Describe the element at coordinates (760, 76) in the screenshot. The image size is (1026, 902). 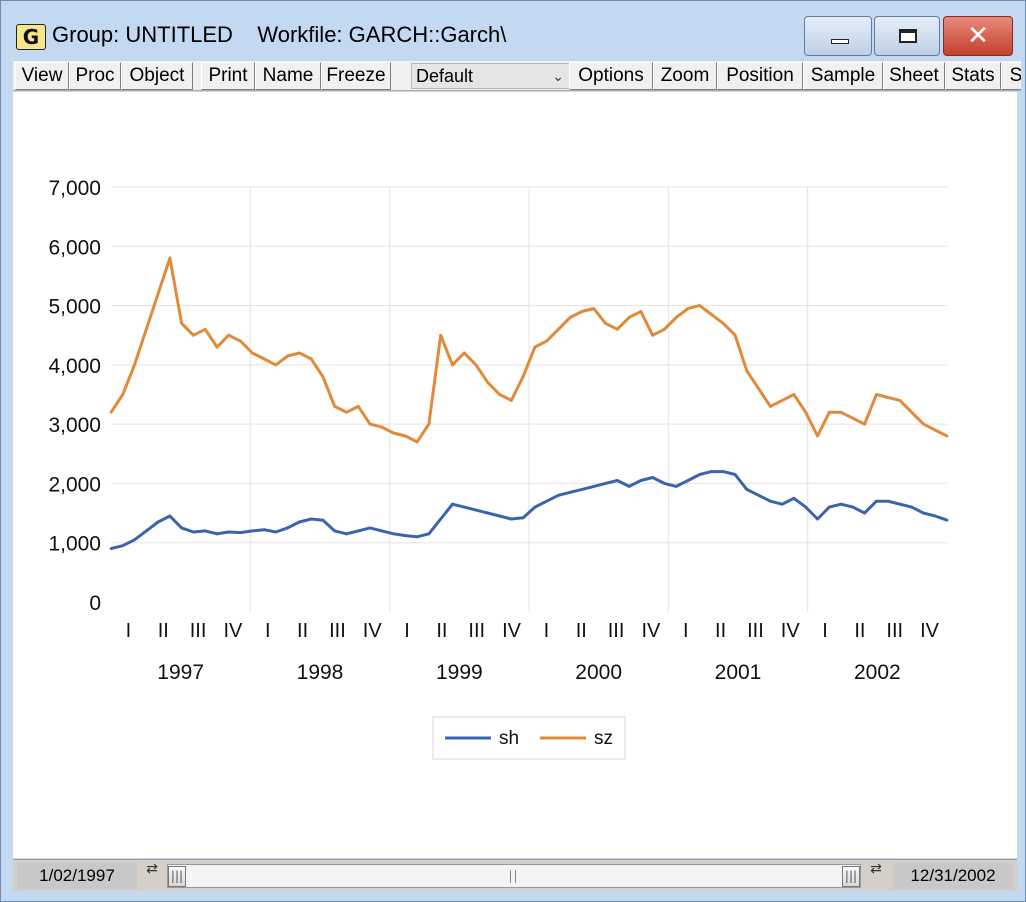
I see `position-button: Position` at that location.